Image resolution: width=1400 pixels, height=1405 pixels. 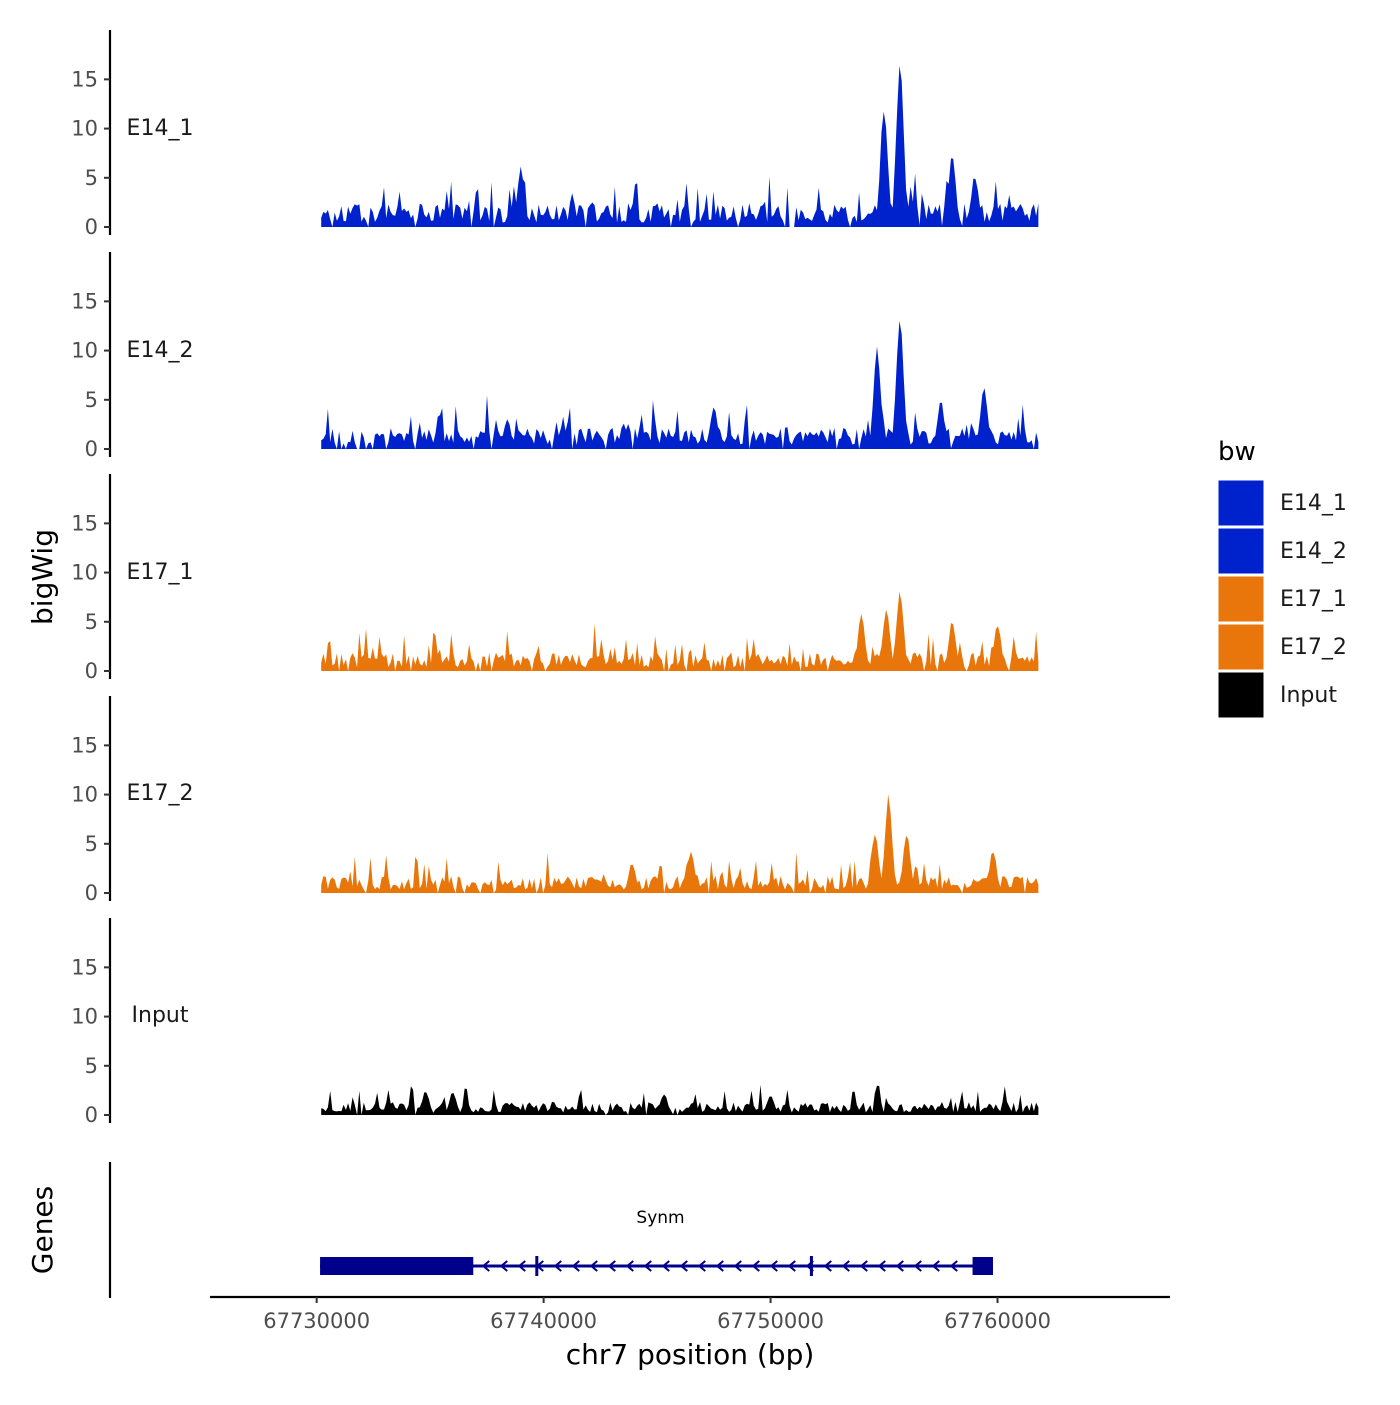 What do you see at coordinates (42, 1230) in the screenshot?
I see `genes-axis-title: Genes` at bounding box center [42, 1230].